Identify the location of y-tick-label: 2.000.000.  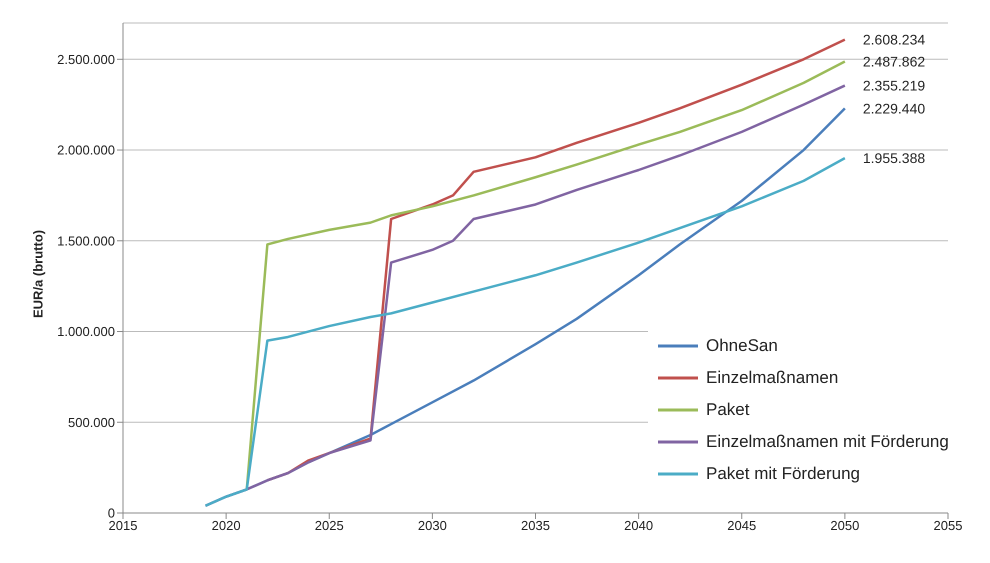
(86, 150).